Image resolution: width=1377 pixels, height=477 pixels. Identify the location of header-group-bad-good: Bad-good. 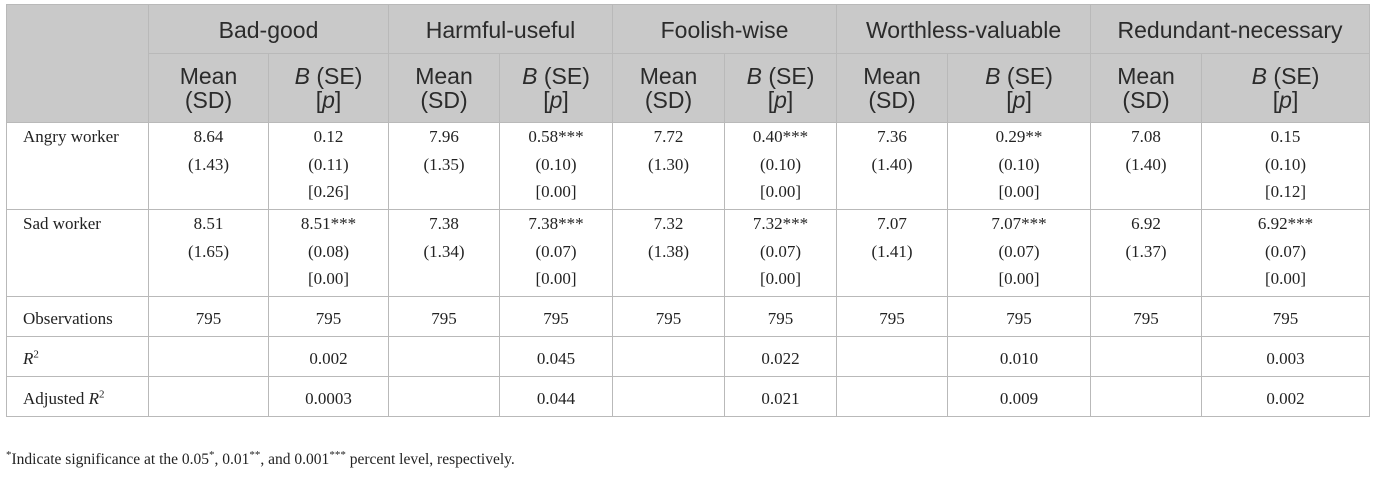
(268, 29).